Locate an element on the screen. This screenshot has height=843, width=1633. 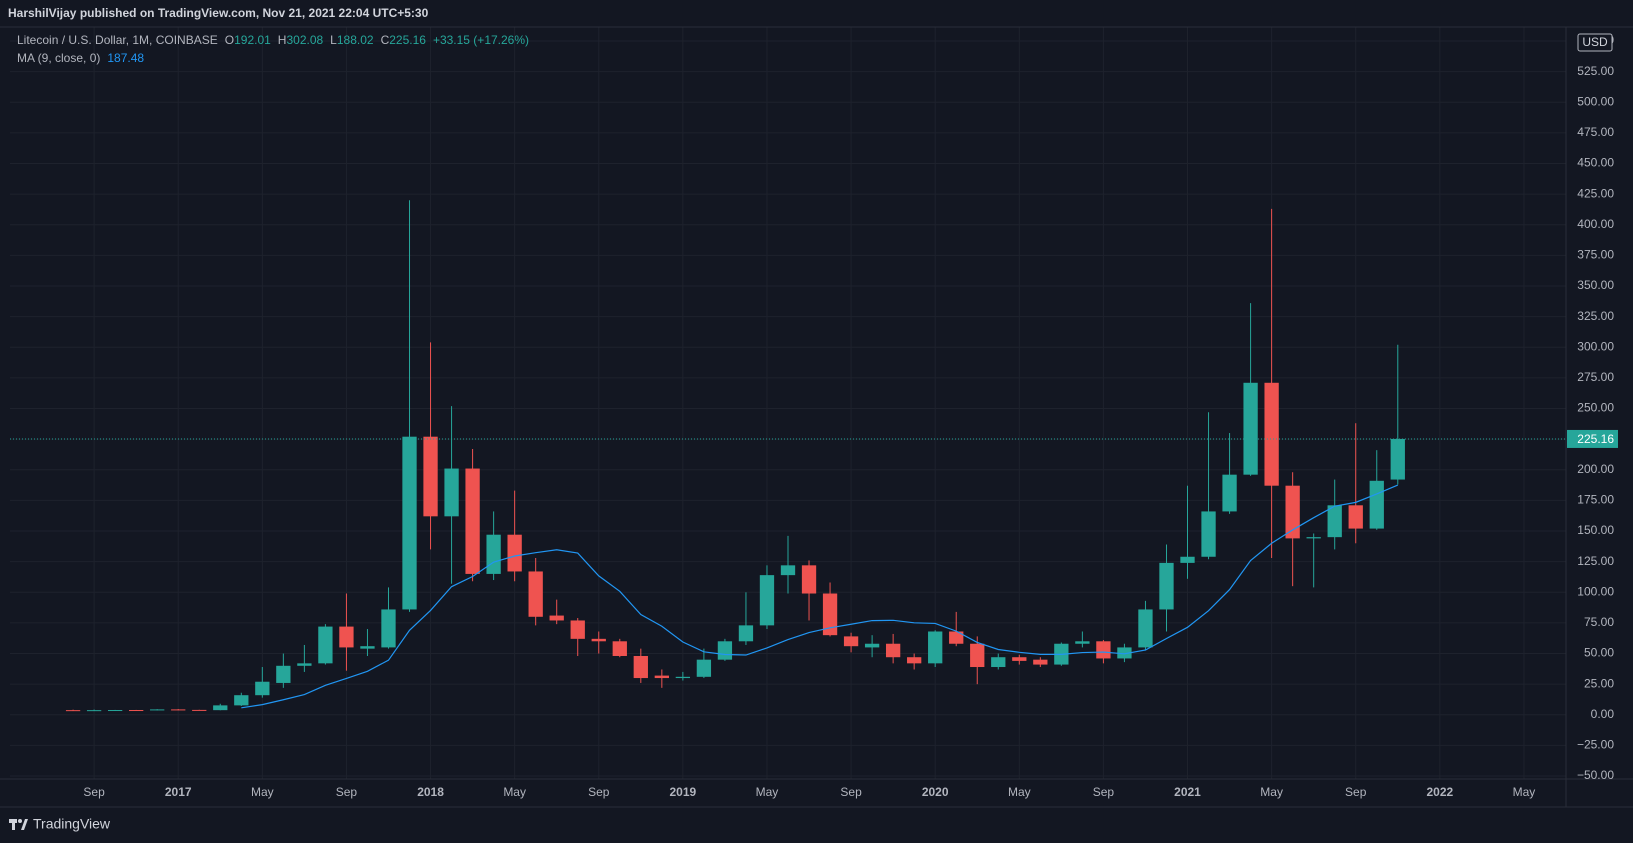
price-label: 225.16 is located at coordinates (1595, 439).